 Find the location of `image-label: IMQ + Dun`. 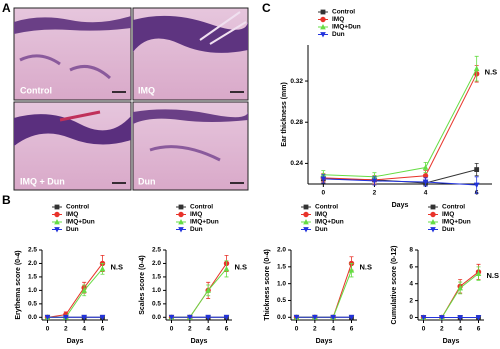

image-label: IMQ + Dun is located at coordinates (42, 181).